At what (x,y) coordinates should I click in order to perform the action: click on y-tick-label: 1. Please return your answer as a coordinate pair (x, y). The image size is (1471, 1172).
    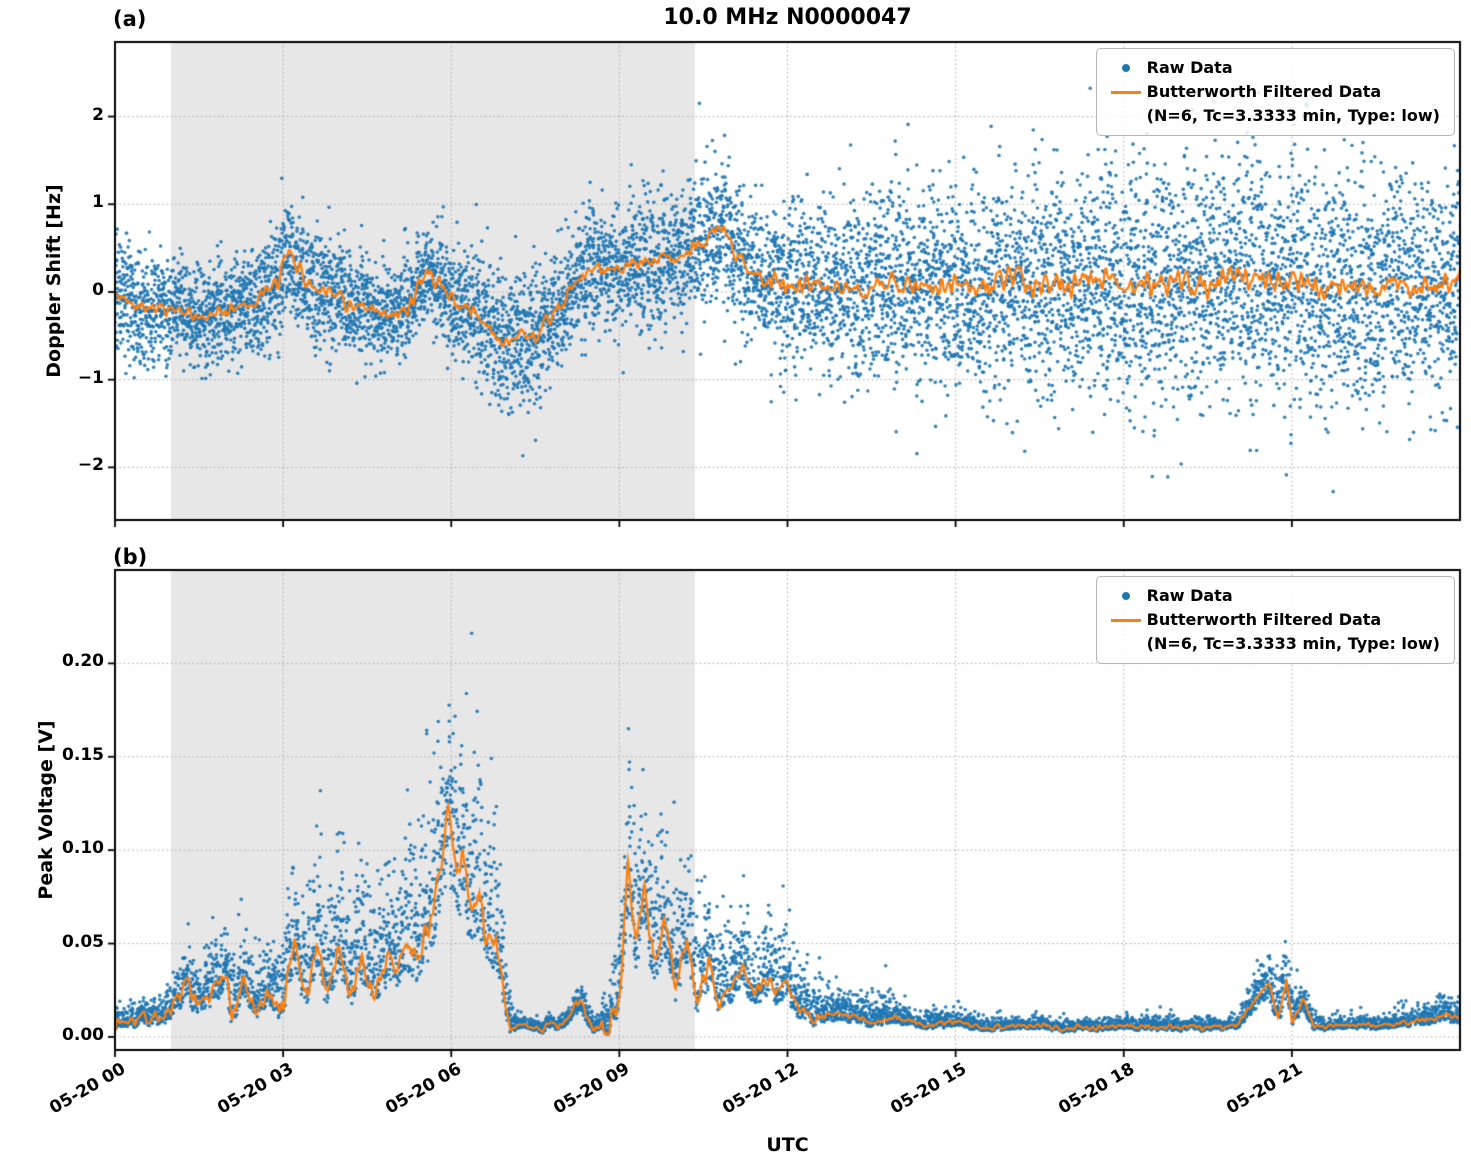
    Looking at the image, I should click on (98, 202).